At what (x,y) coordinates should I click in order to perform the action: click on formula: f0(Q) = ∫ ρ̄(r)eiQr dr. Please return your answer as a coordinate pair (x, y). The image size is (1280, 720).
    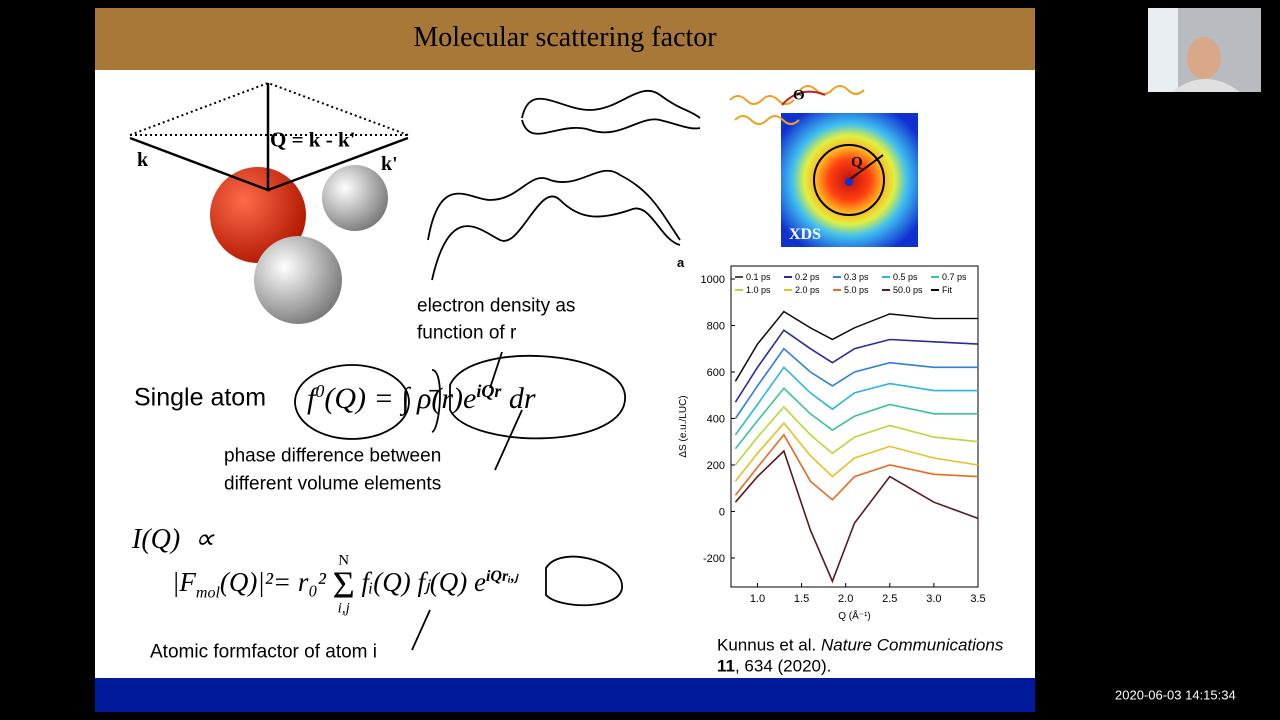
    Looking at the image, I should click on (421, 398).